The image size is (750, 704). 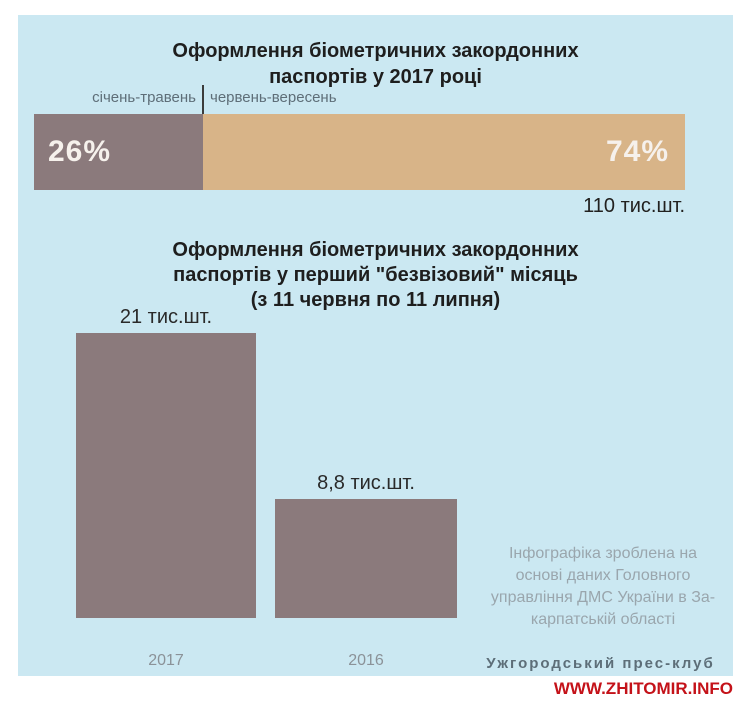 What do you see at coordinates (144, 97) in the screenshot?
I see `segment-label-jan-may: січень-травень` at bounding box center [144, 97].